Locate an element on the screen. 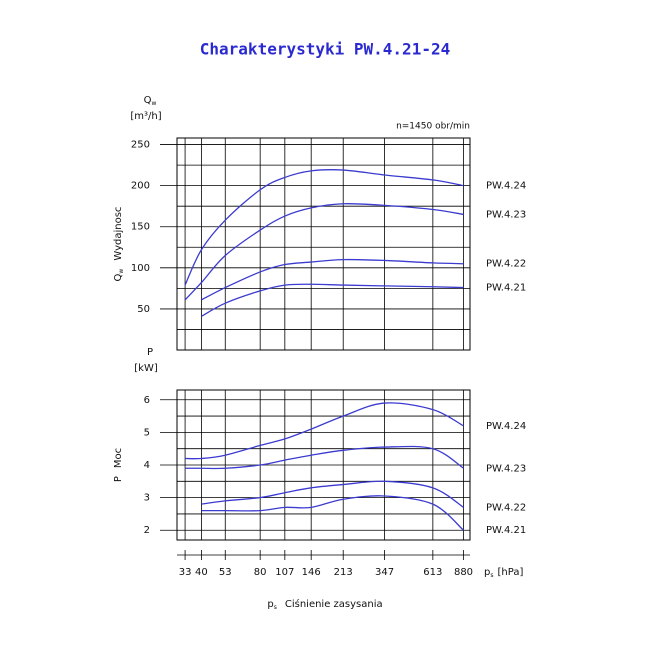  y-axis-label: P Moc is located at coordinates (118, 465).